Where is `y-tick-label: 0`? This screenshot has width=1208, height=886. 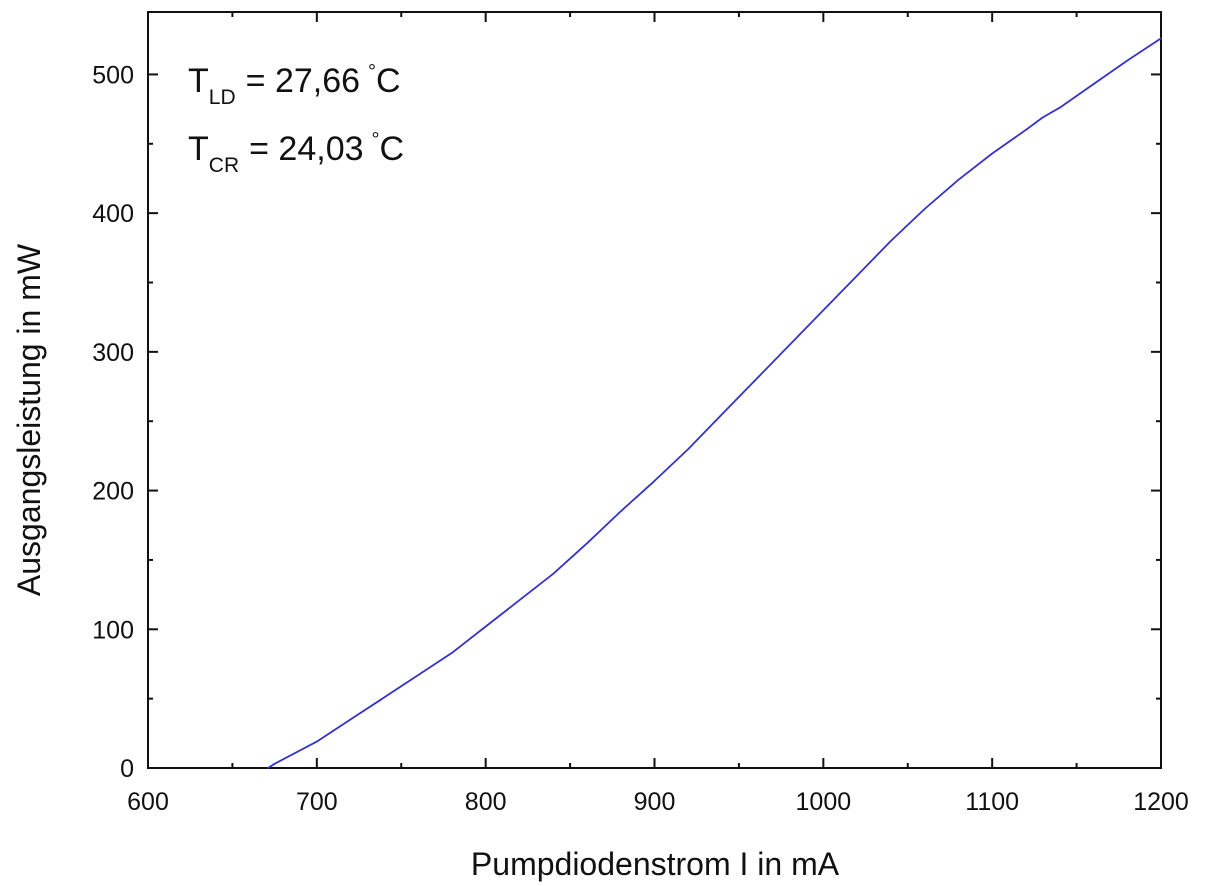 y-tick-label: 0 is located at coordinates (127, 769).